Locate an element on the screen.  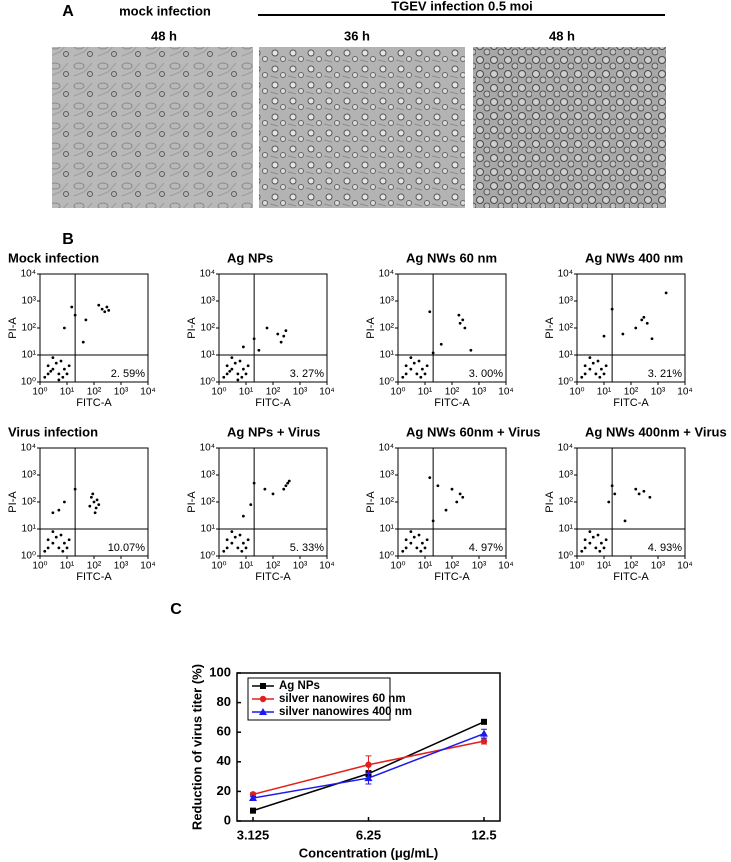
x-tick-label: 12.5 is located at coordinates (483, 834).